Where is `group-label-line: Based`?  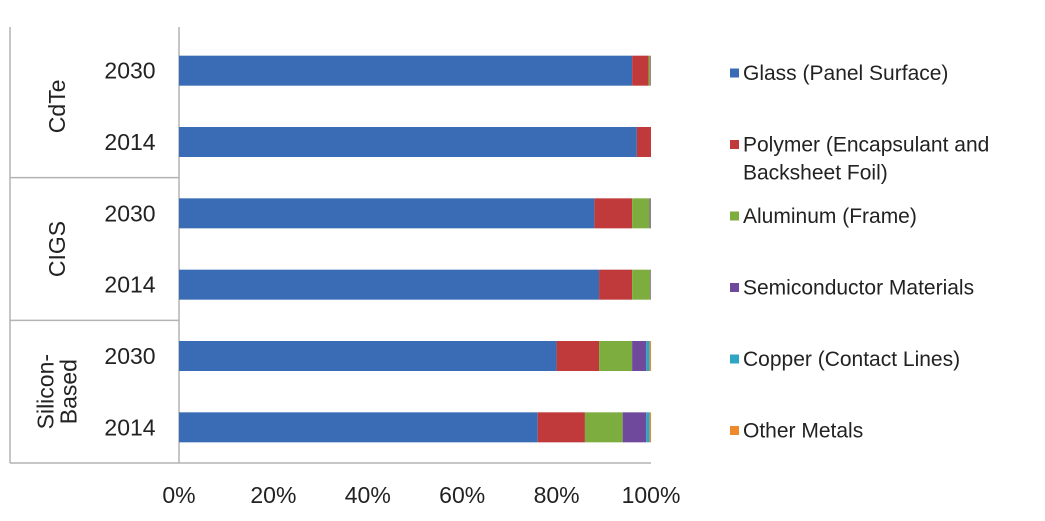
group-label-line: Based is located at coordinates (69, 391).